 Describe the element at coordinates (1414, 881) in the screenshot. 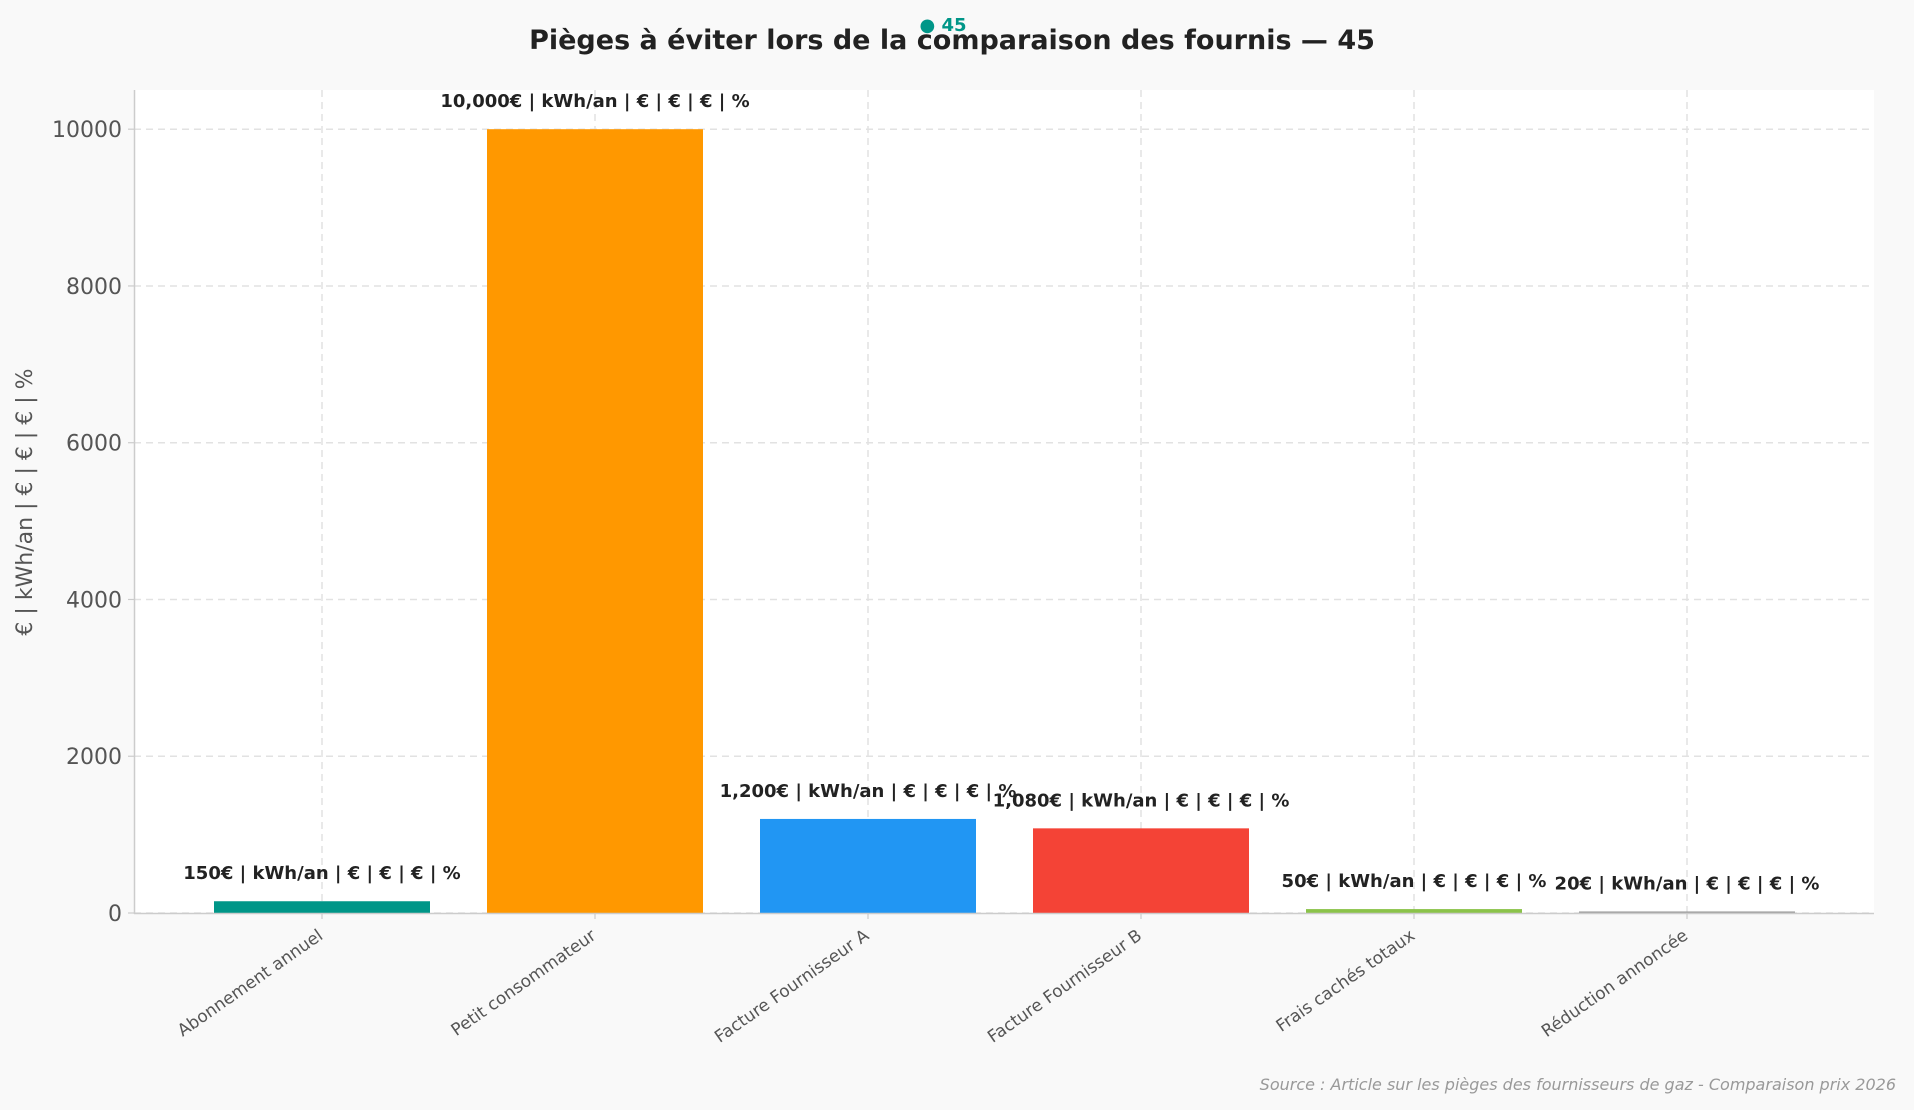

I see `bar-value-label: 50€ | kWh/an | € | € | € | %` at that location.